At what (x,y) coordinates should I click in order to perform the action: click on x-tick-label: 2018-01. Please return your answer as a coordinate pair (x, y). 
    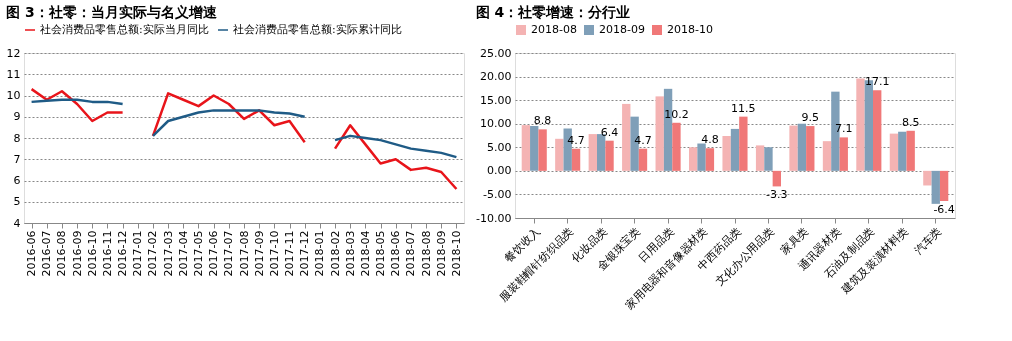
    Looking at the image, I should click on (320, 253).